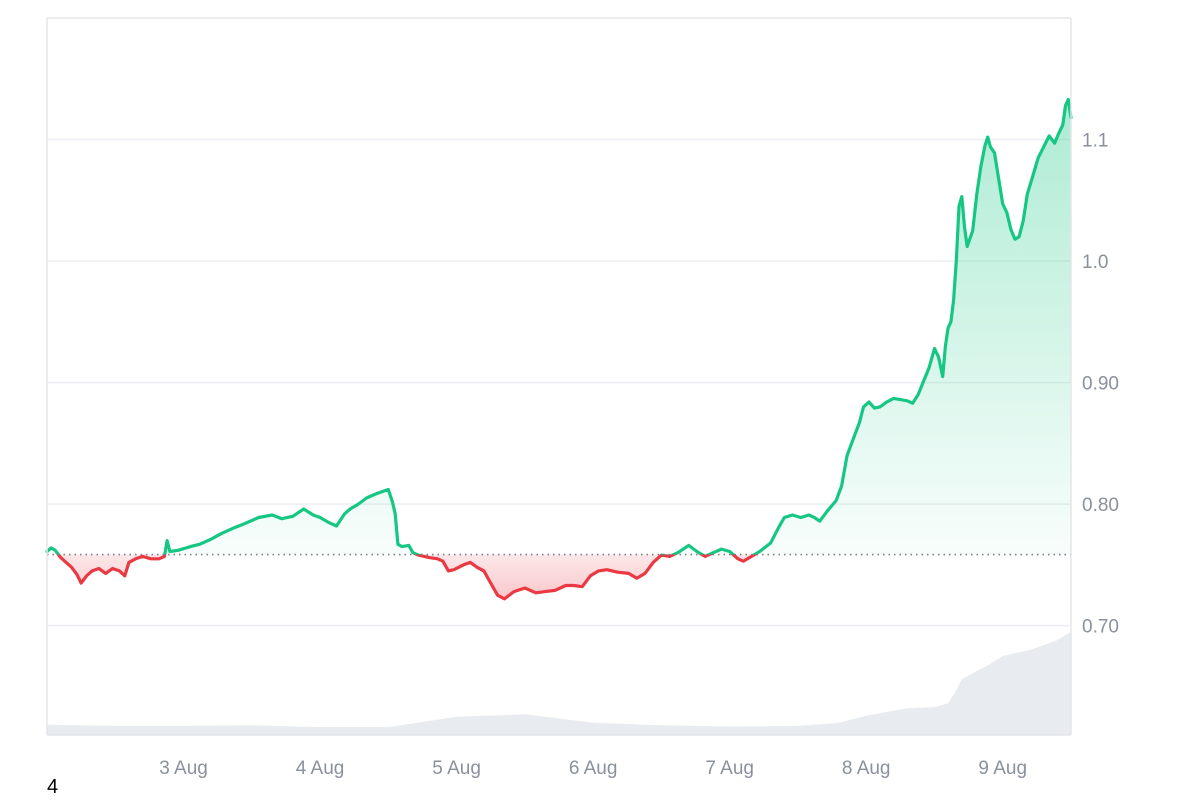  I want to click on corner-label: 4, so click(53, 787).